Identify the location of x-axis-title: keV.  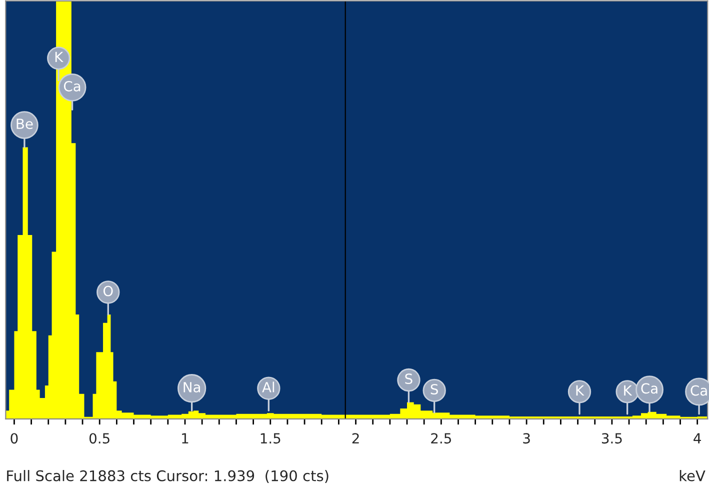
(693, 476).